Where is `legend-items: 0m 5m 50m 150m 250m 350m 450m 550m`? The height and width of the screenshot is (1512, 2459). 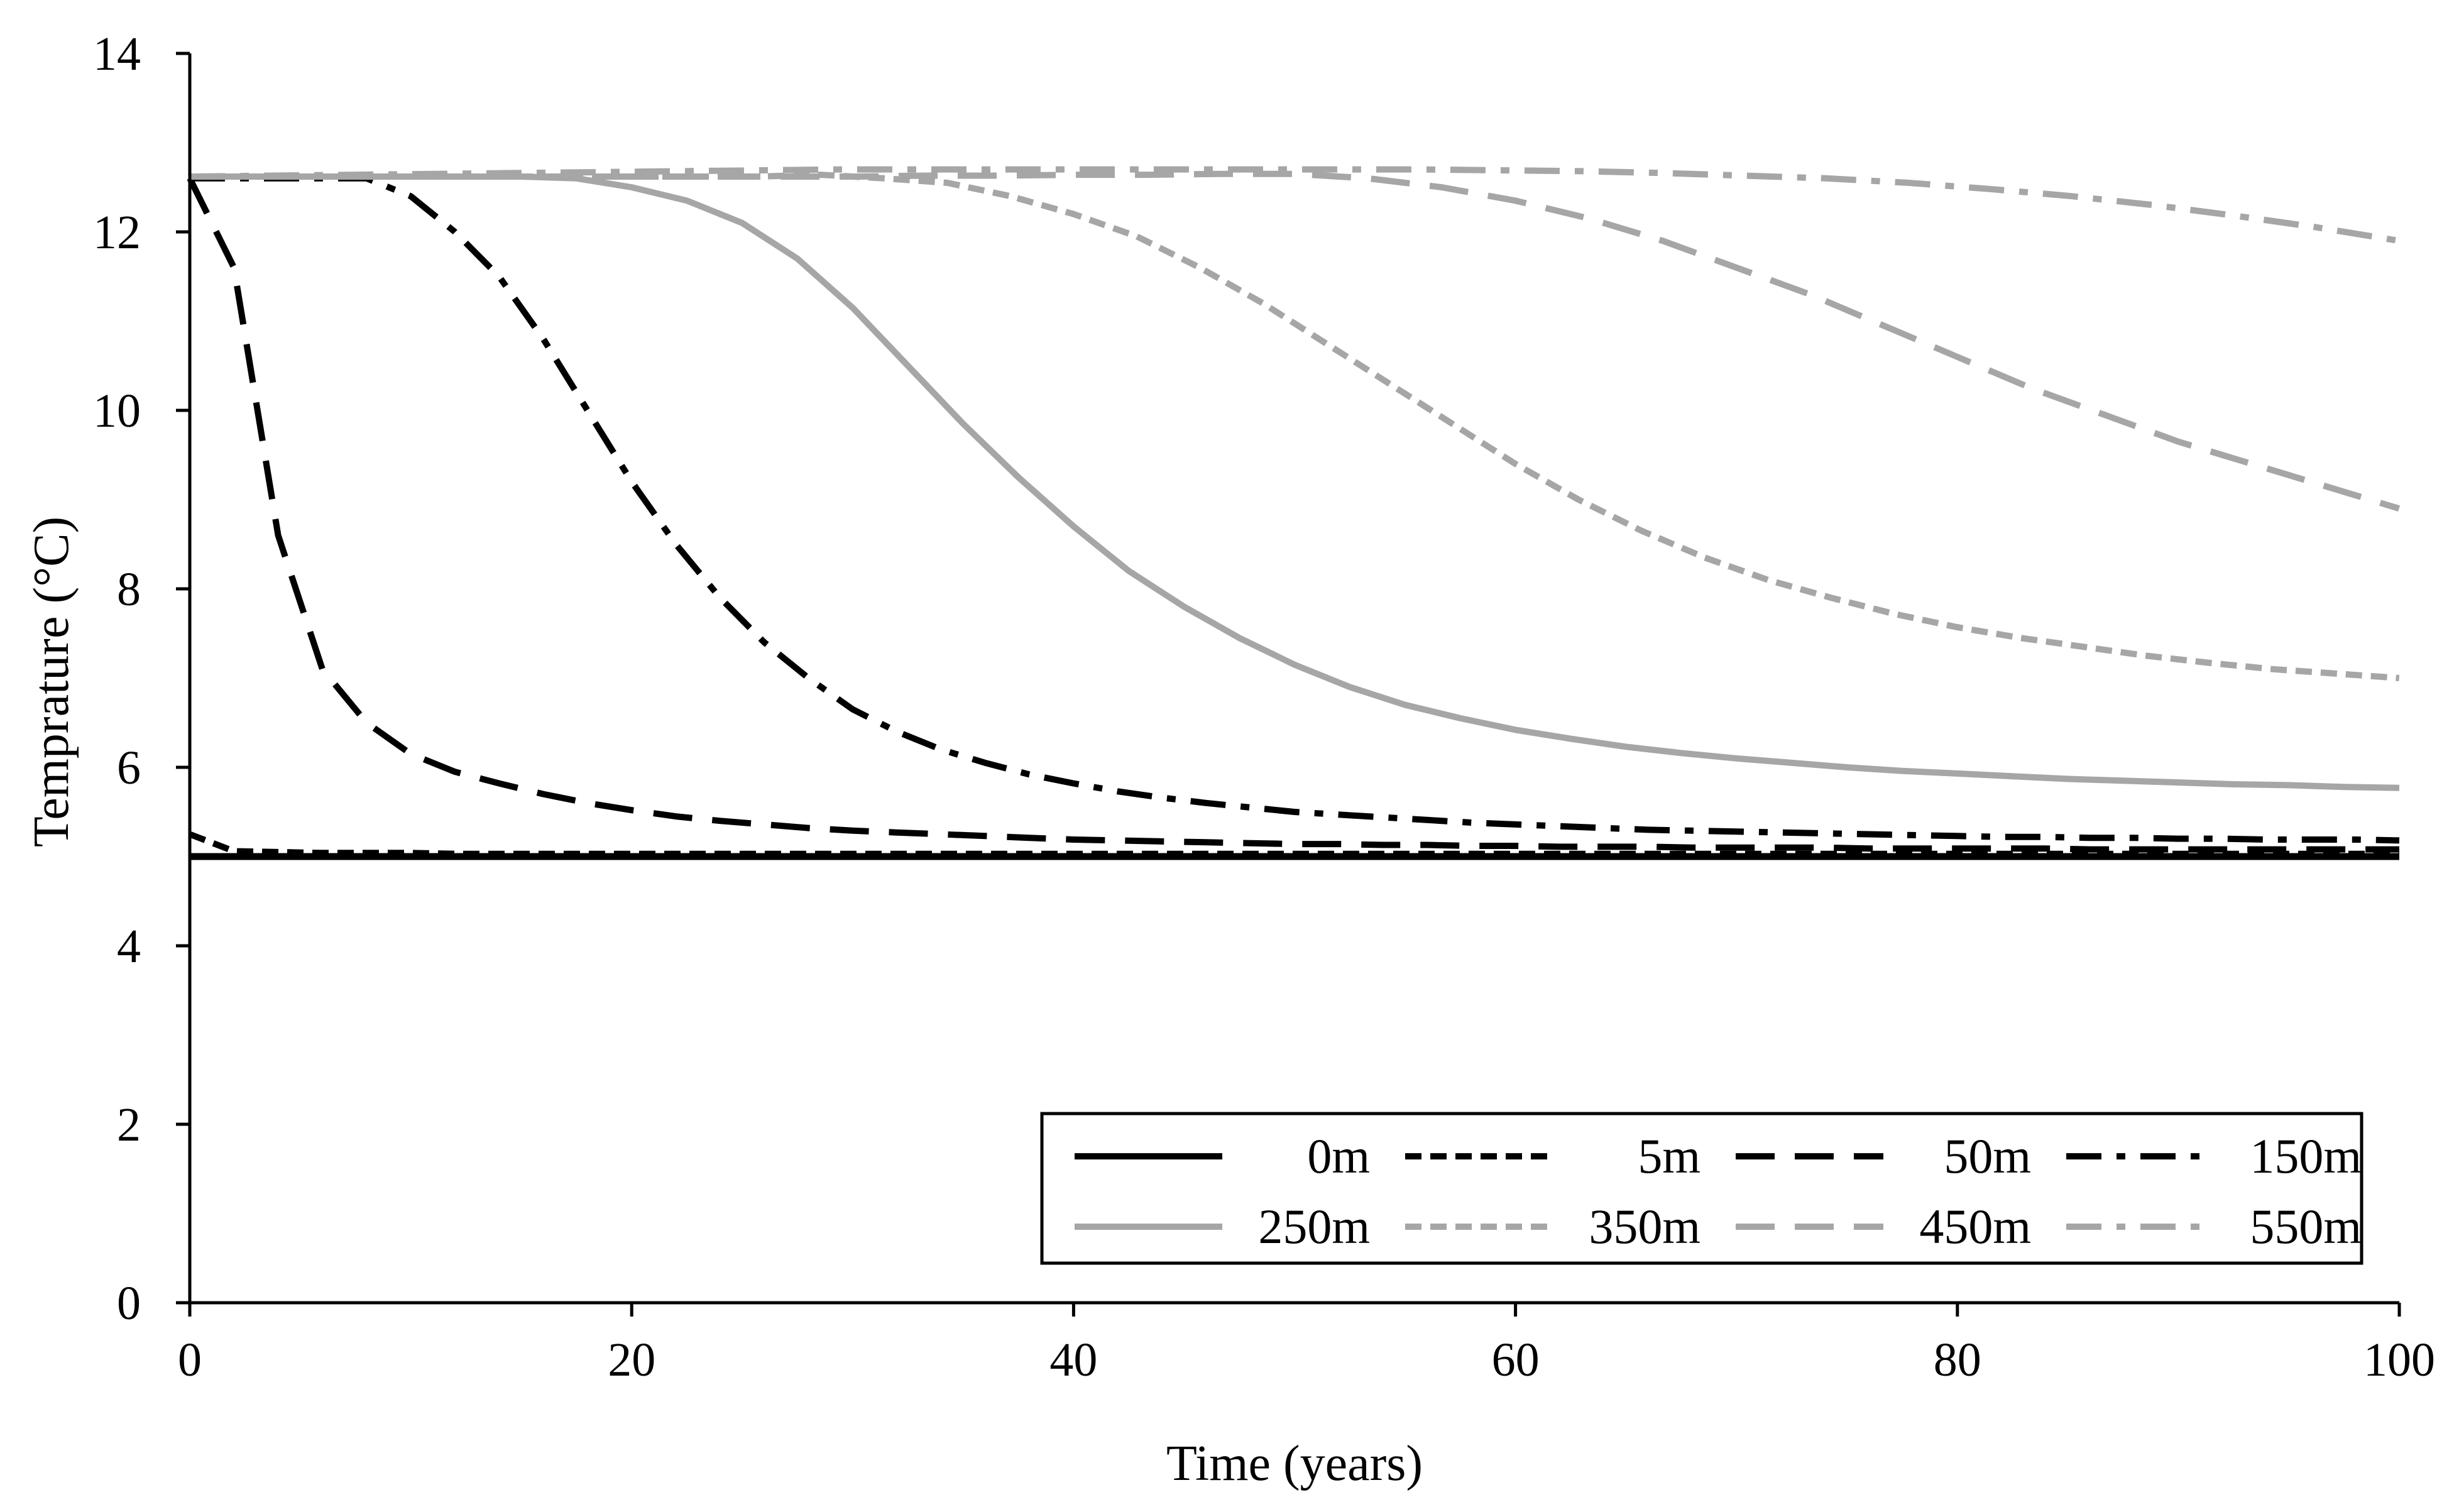 legend-items: 0m 5m 50m 150m 250m 350m 450m 550m is located at coordinates (1719, 1191).